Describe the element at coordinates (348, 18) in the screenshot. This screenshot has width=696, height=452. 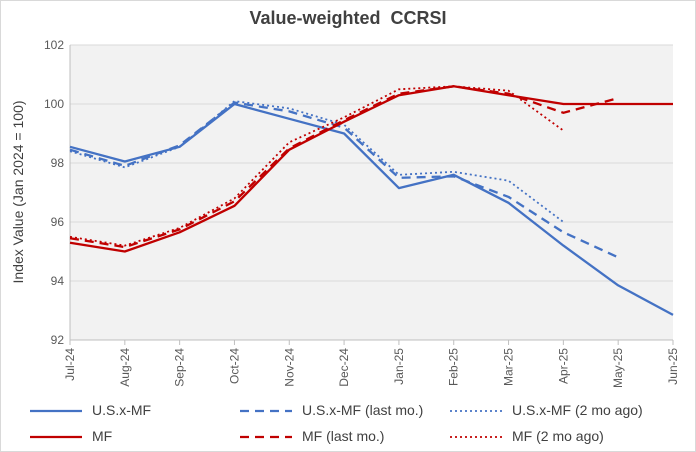
I see `chart-title: Value-weighted CCRSI` at that location.